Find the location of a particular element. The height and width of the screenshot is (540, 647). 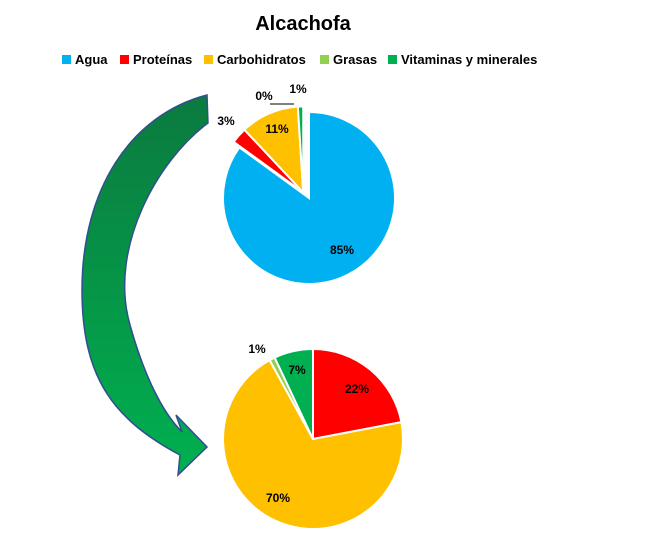

pie2-label-grasas: 1% is located at coordinates (257, 349).